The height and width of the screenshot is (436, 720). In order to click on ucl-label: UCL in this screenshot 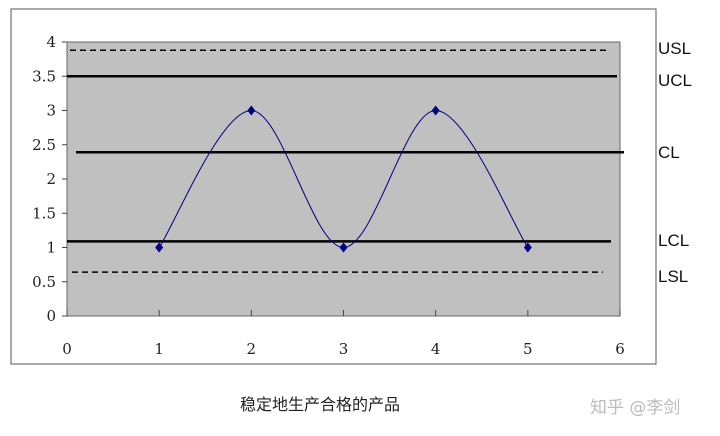, I will do `click(675, 80)`.